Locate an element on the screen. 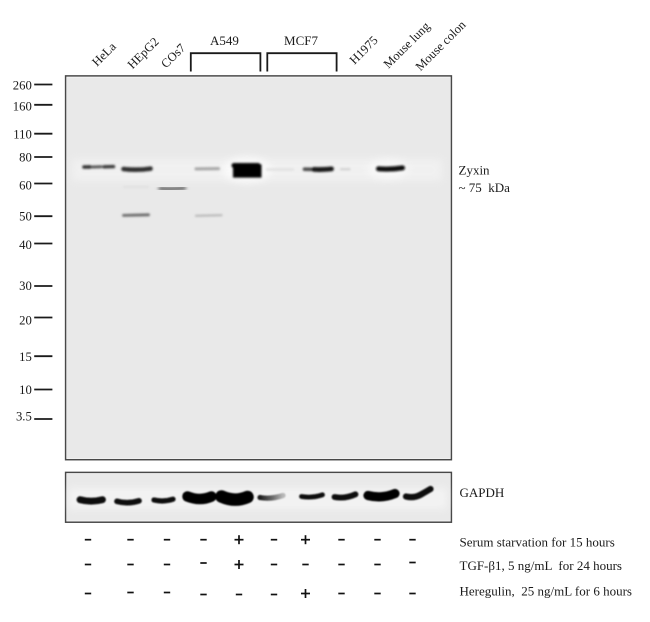 Image resolution: width=650 pixels, height=622 pixels. svg-text: 60 is located at coordinates (25, 186).